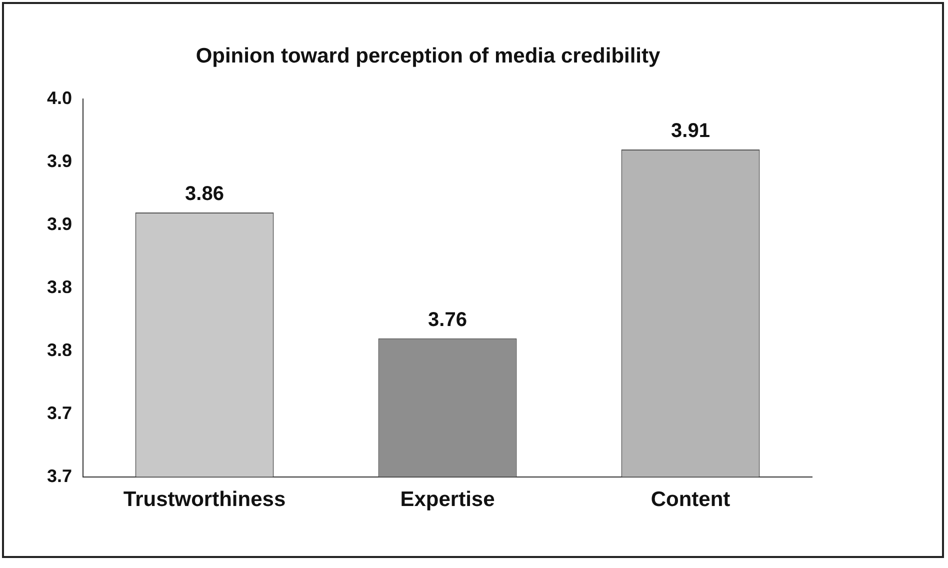 Image resolution: width=948 pixels, height=568 pixels. What do you see at coordinates (690, 500) in the screenshot?
I see `x-tick-label: Content` at bounding box center [690, 500].